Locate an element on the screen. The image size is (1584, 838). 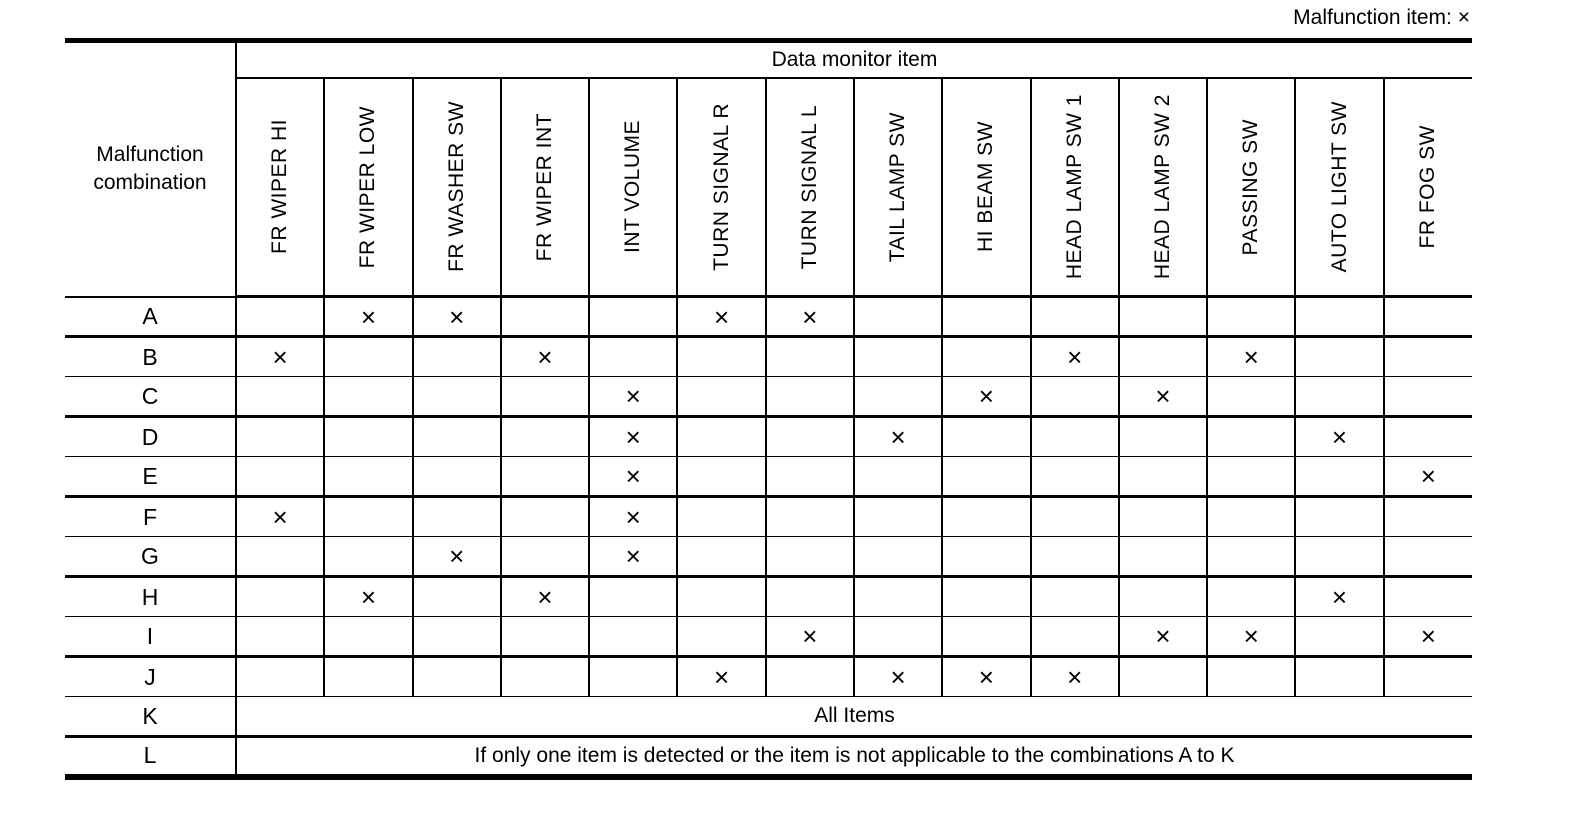
column-header-passing-sw: PASSING SW is located at coordinates (1251, 187).